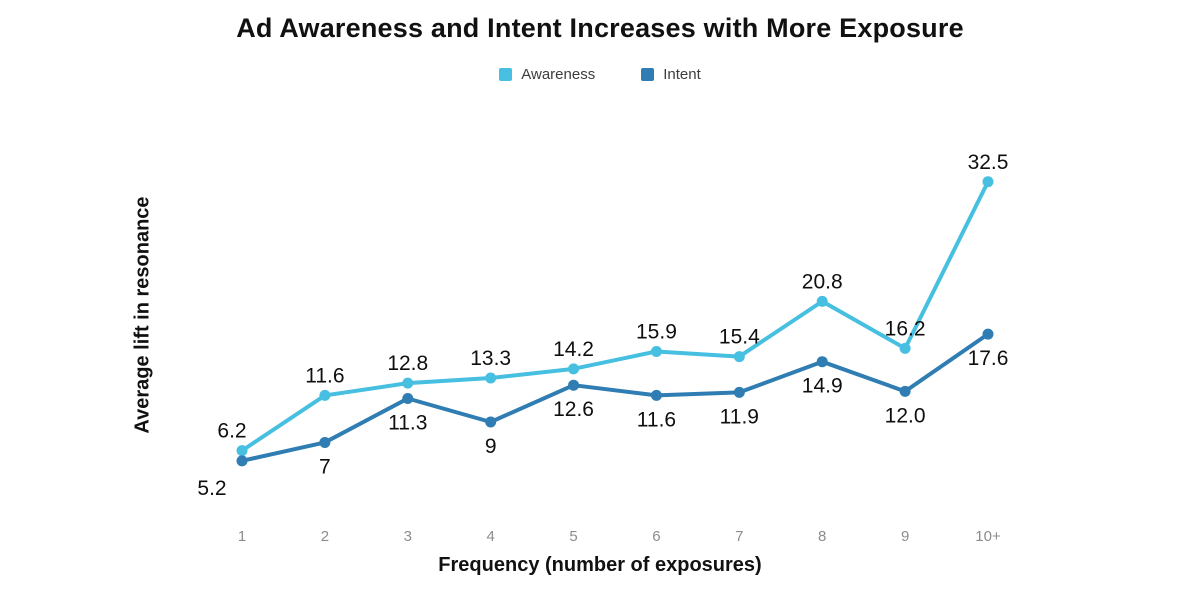 The width and height of the screenshot is (1200, 600). What do you see at coordinates (407, 363) in the screenshot?
I see `data-label-awareness-3: 12.8` at bounding box center [407, 363].